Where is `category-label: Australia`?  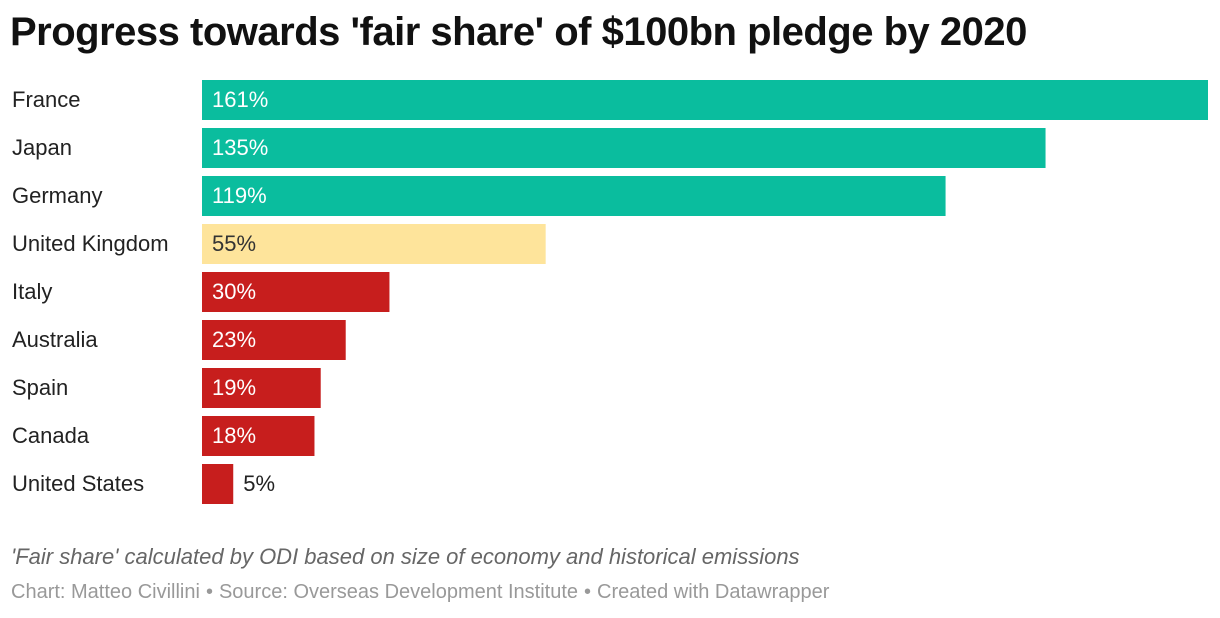 category-label: Australia is located at coordinates (55, 339).